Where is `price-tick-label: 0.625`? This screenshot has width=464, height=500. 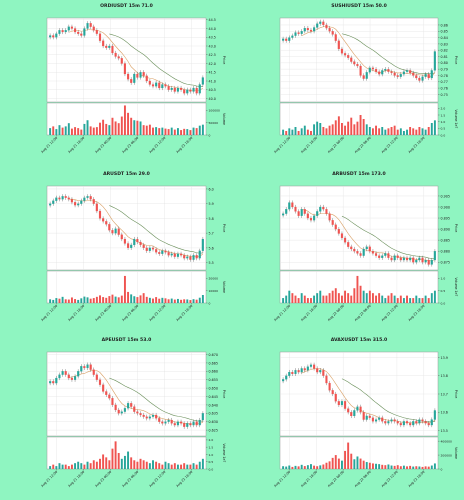 price-tick-label: 0.625 is located at coordinates (213, 431).